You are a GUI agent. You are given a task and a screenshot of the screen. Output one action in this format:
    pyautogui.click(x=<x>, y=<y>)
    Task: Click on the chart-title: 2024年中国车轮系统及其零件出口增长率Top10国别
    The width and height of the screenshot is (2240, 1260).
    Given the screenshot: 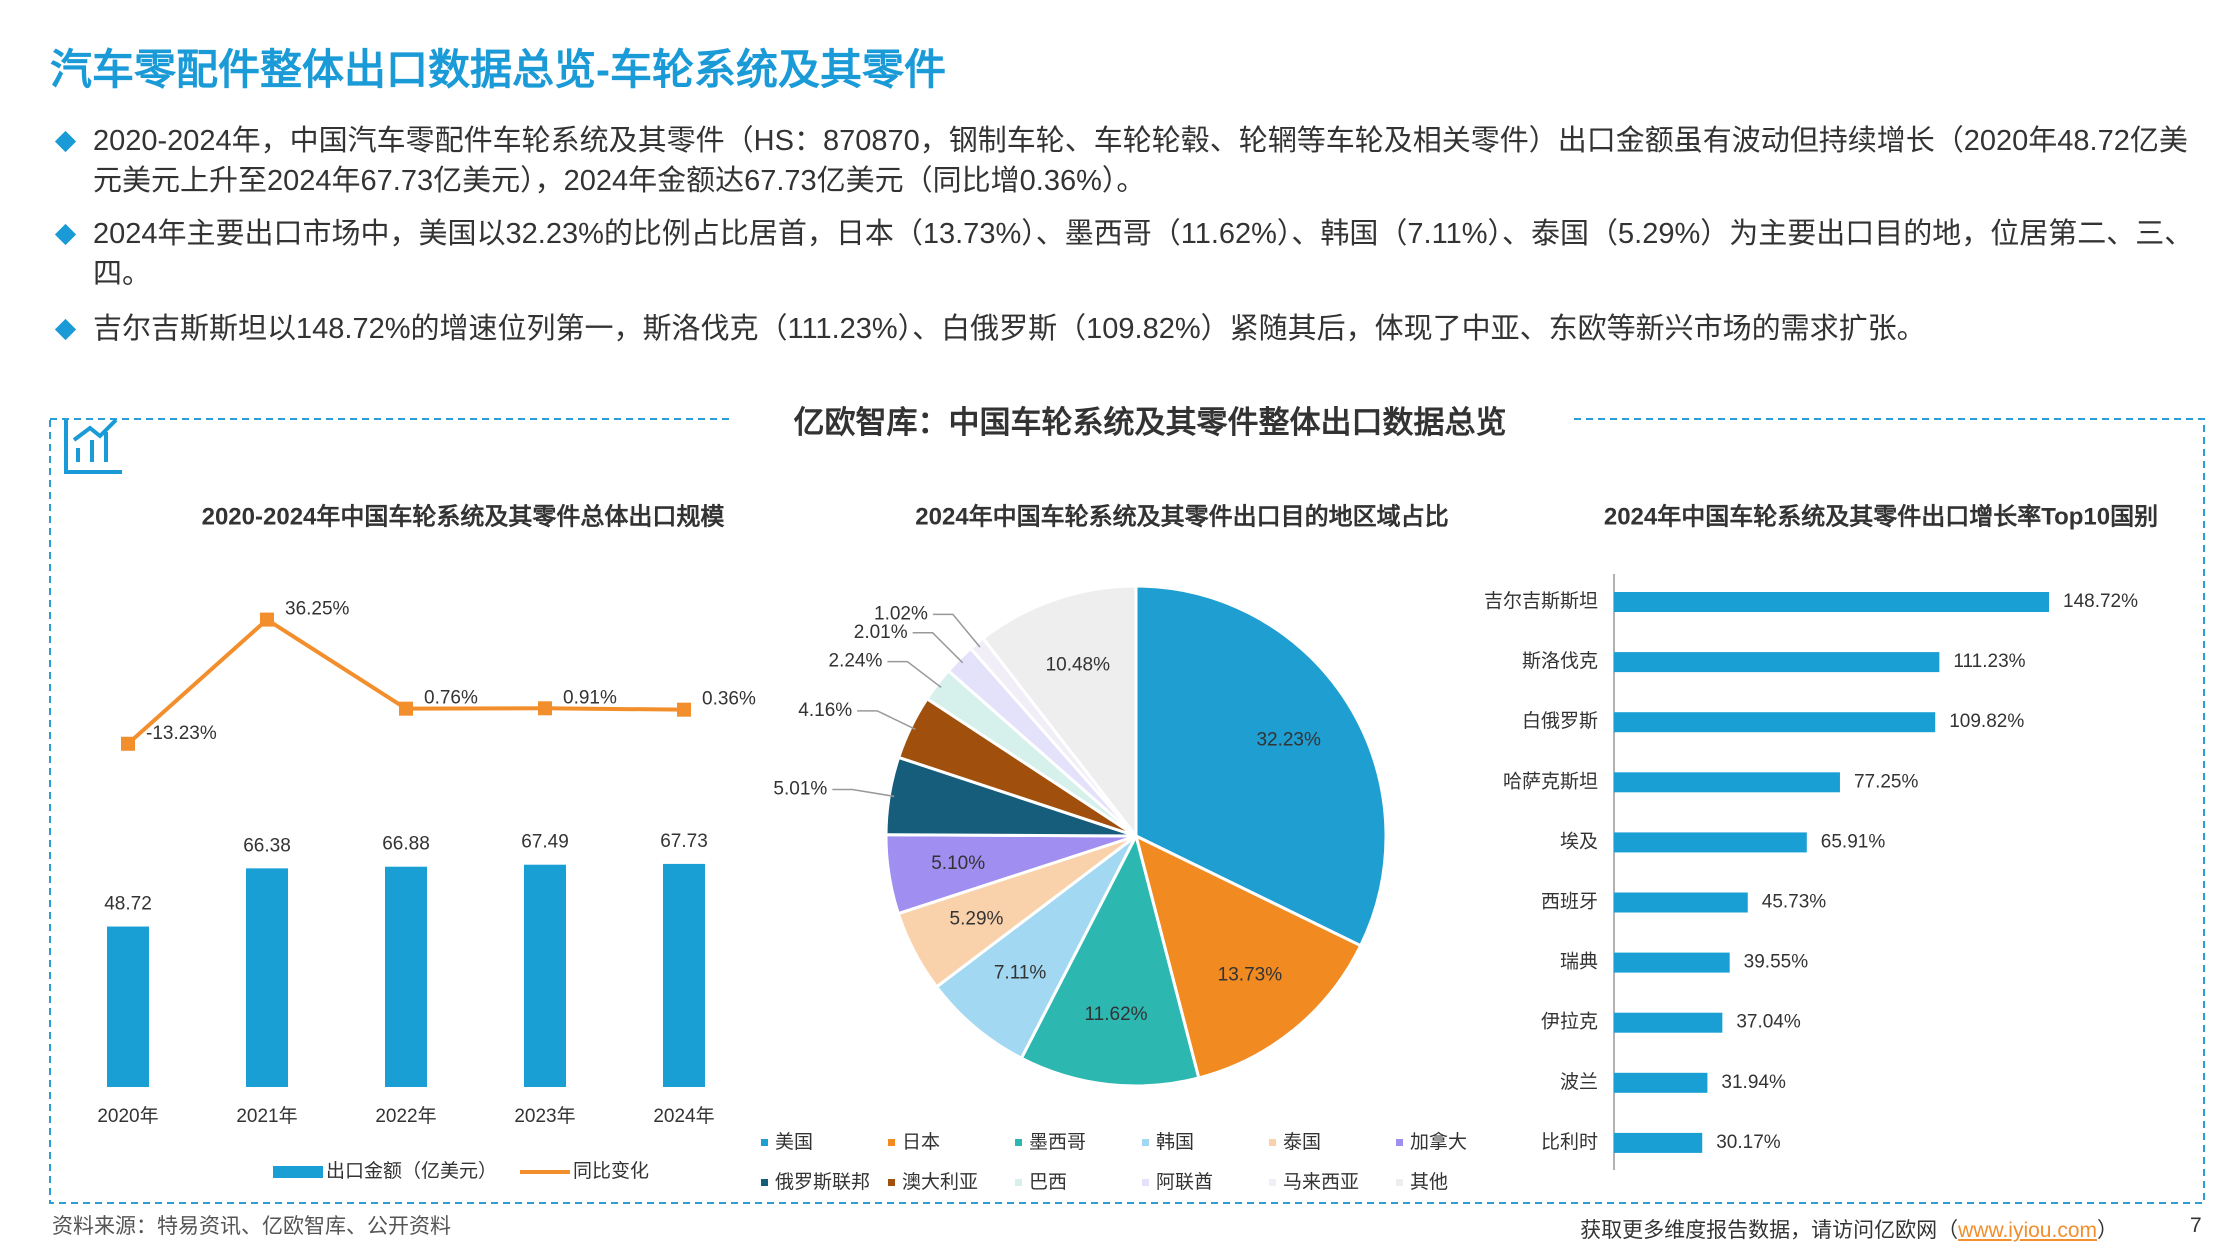 What is the action you would take?
    pyautogui.click(x=1881, y=516)
    